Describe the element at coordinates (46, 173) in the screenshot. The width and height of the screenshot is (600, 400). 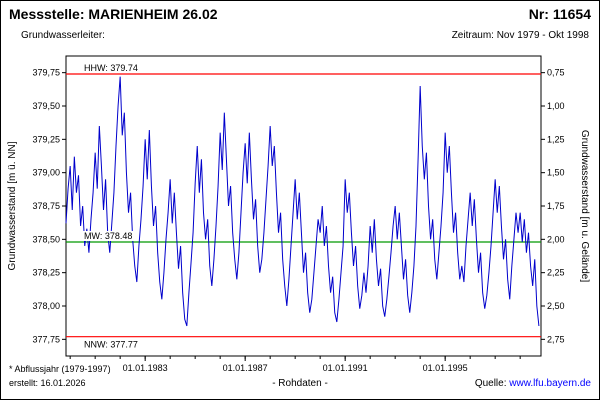
I see `y-left-tick-label: 379,00` at that location.